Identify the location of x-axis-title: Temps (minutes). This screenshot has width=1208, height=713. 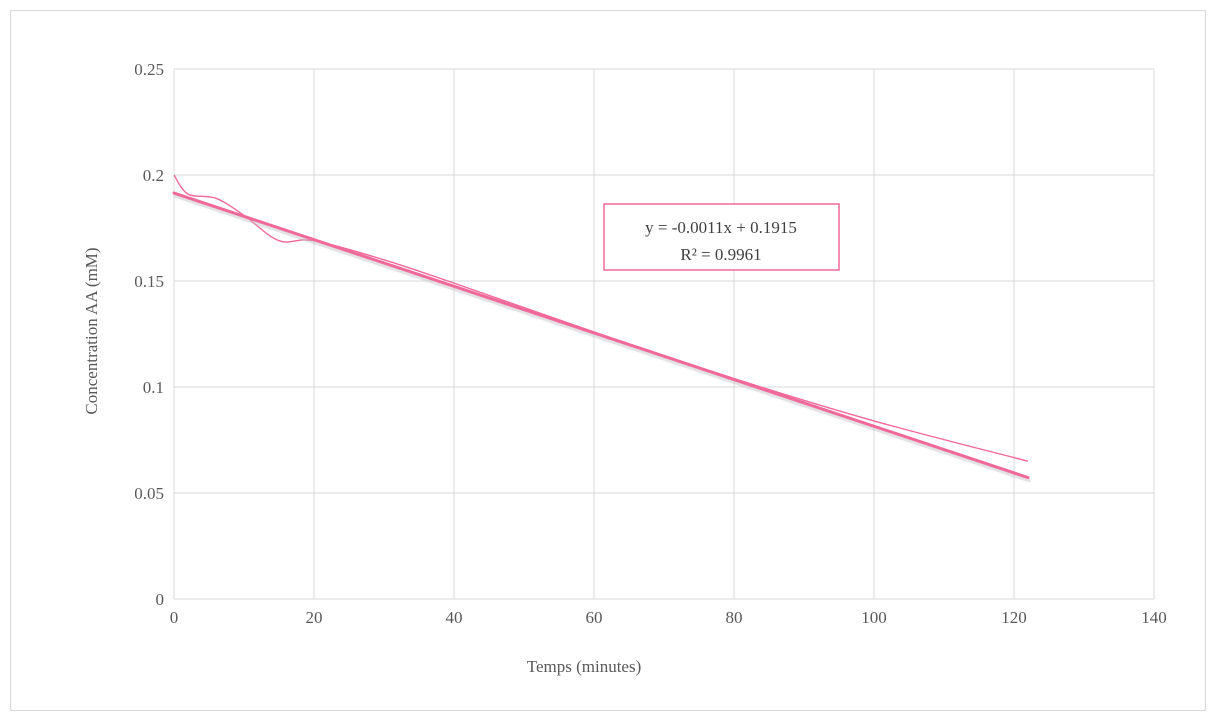
(584, 666).